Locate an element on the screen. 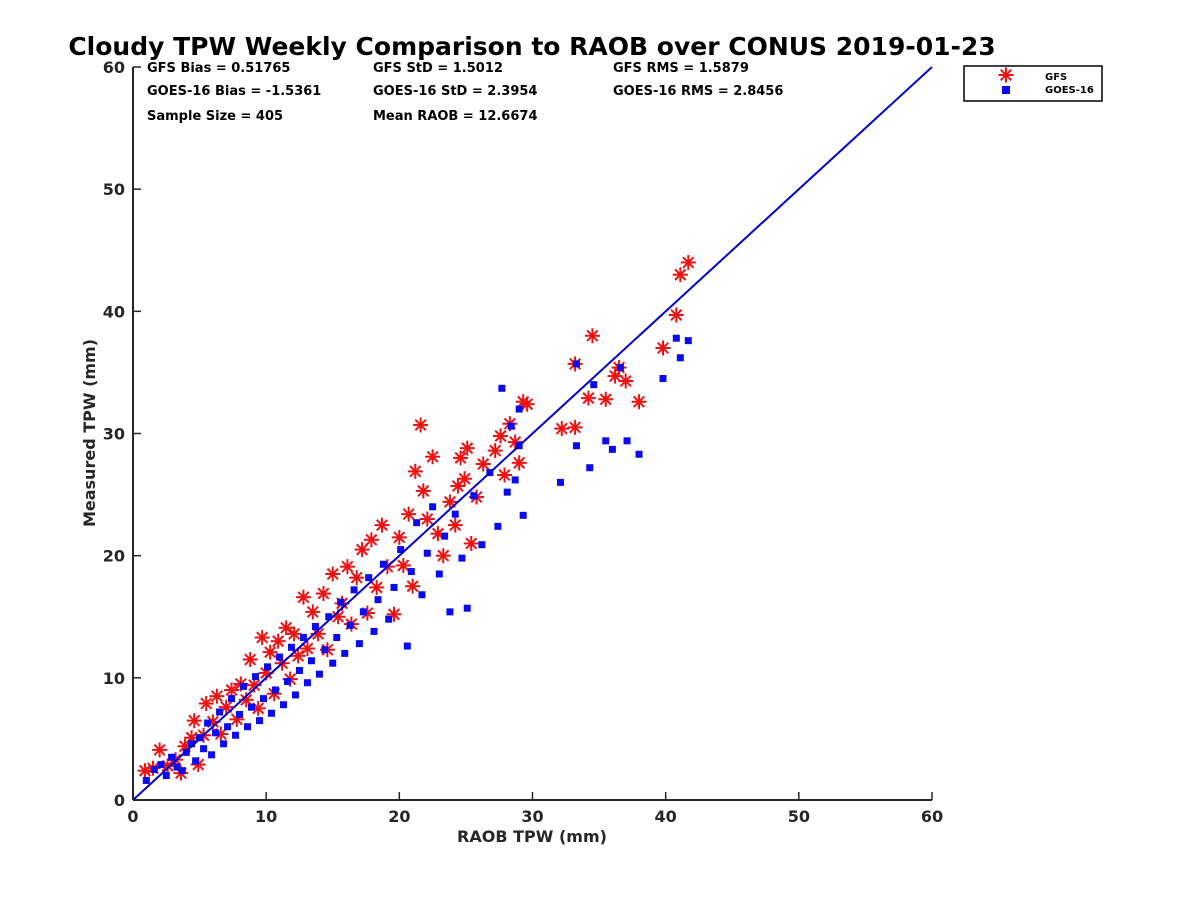 The width and height of the screenshot is (1200, 900). y-tick-label: 40 is located at coordinates (114, 311).